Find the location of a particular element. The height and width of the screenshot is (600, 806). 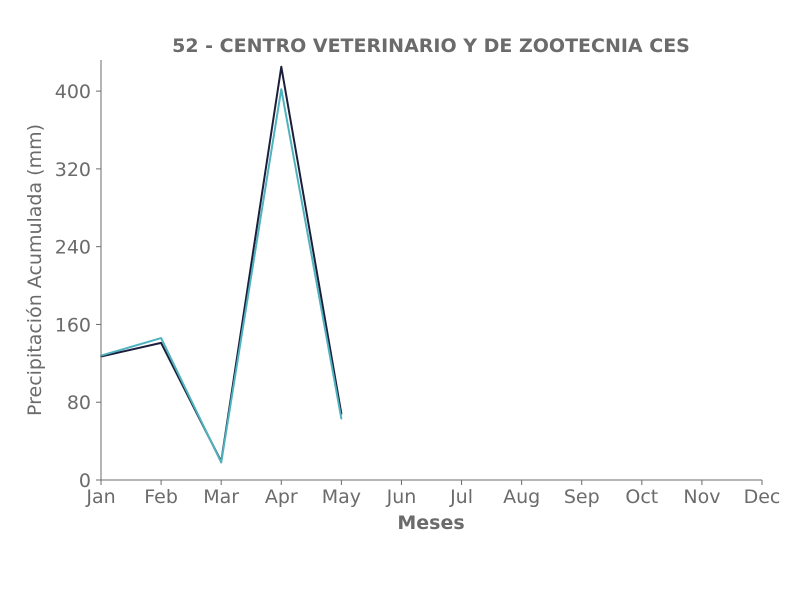

x-tick-label: Jan is located at coordinates (100, 497).